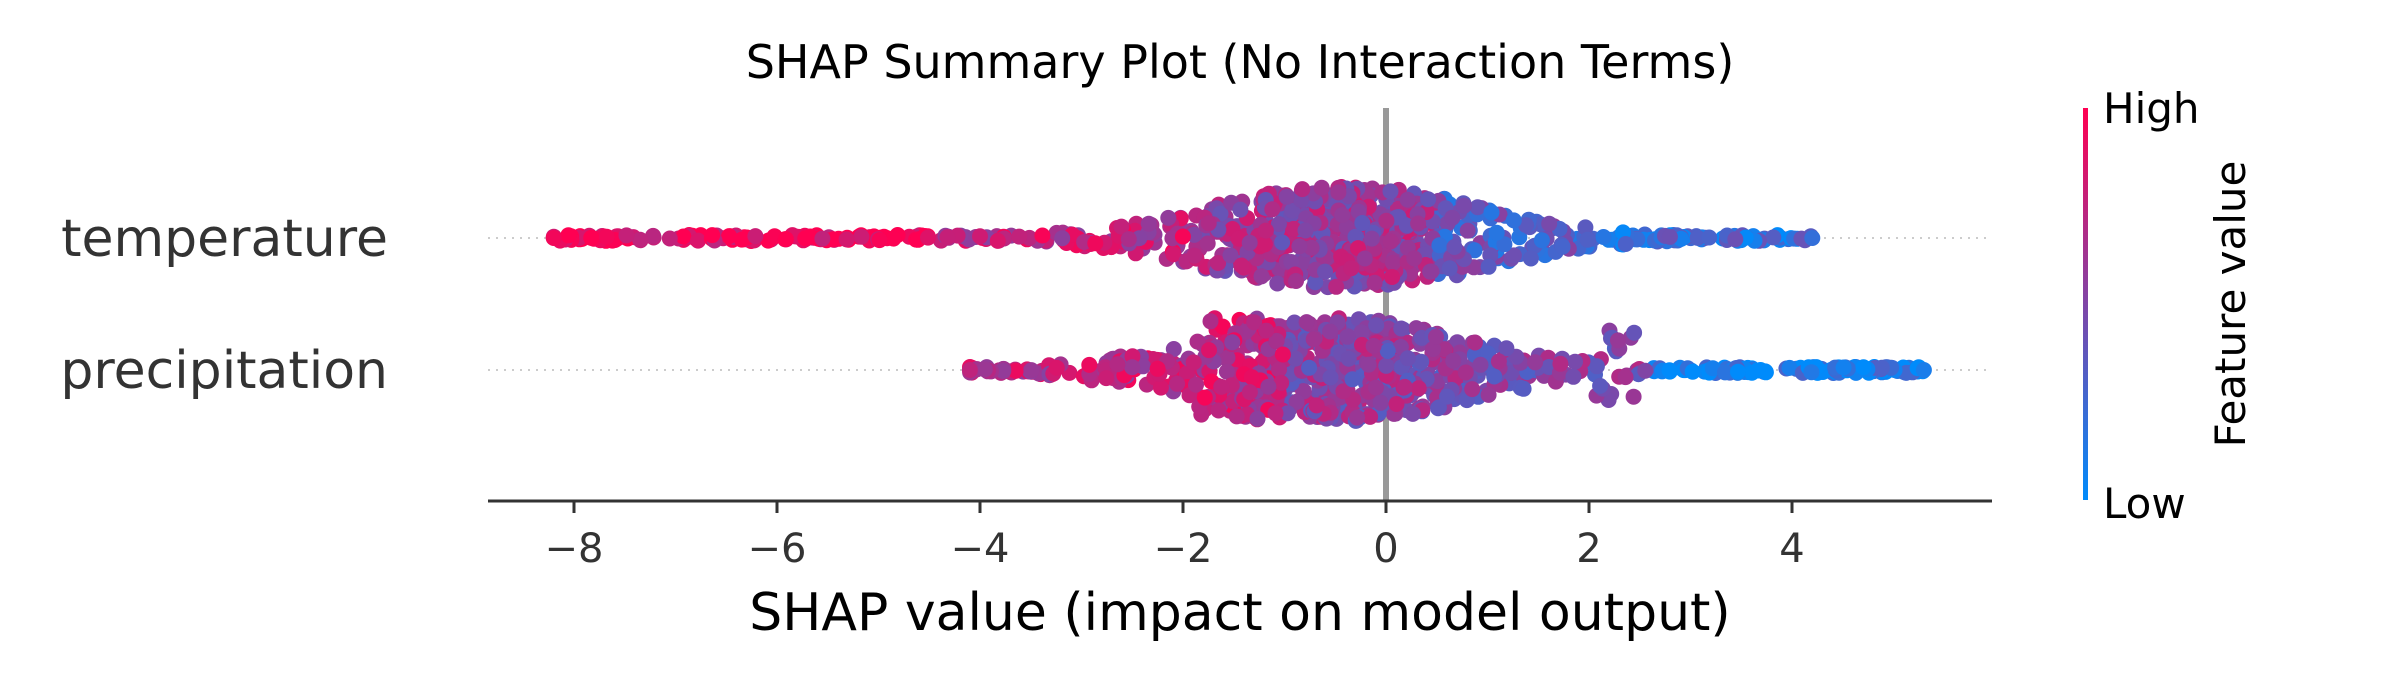 Image resolution: width=2400 pixels, height=690 pixels. Describe the element at coordinates (1588, 549) in the screenshot. I see `x-tick-label: 2` at that location.